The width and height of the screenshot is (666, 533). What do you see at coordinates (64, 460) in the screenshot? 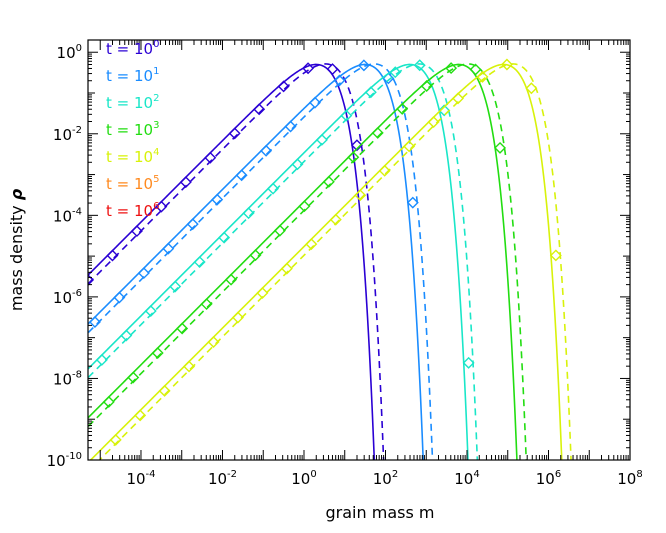
I see `y-tick-label: 10⁻¹⁰` at bounding box center [64, 460].